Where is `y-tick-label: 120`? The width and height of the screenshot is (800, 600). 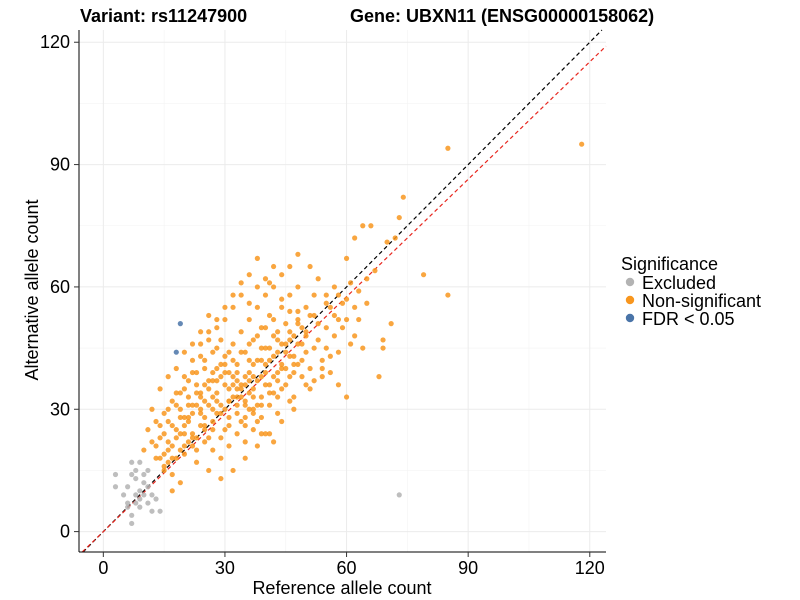 y-tick-label: 120 is located at coordinates (55, 42).